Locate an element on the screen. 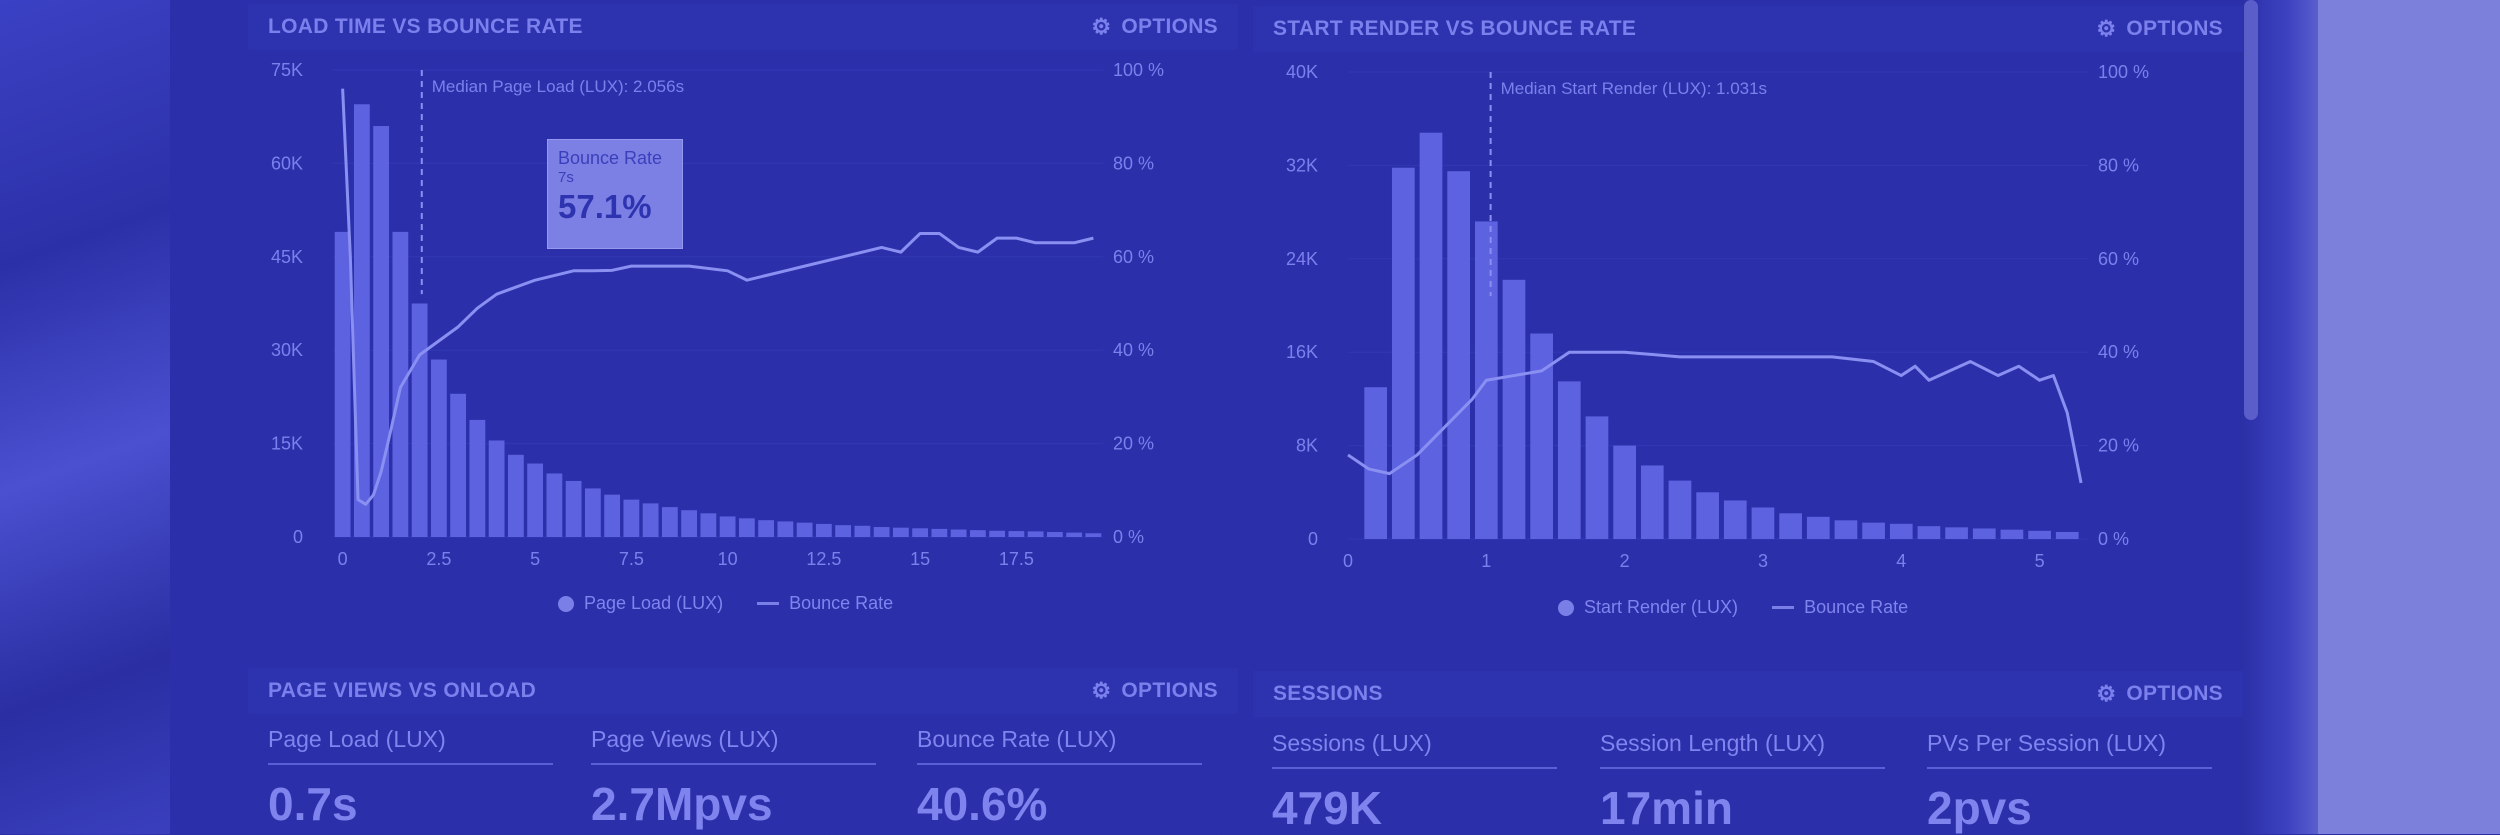 The height and width of the screenshot is (835, 2500). stat-value: 17min is located at coordinates (1666, 808).